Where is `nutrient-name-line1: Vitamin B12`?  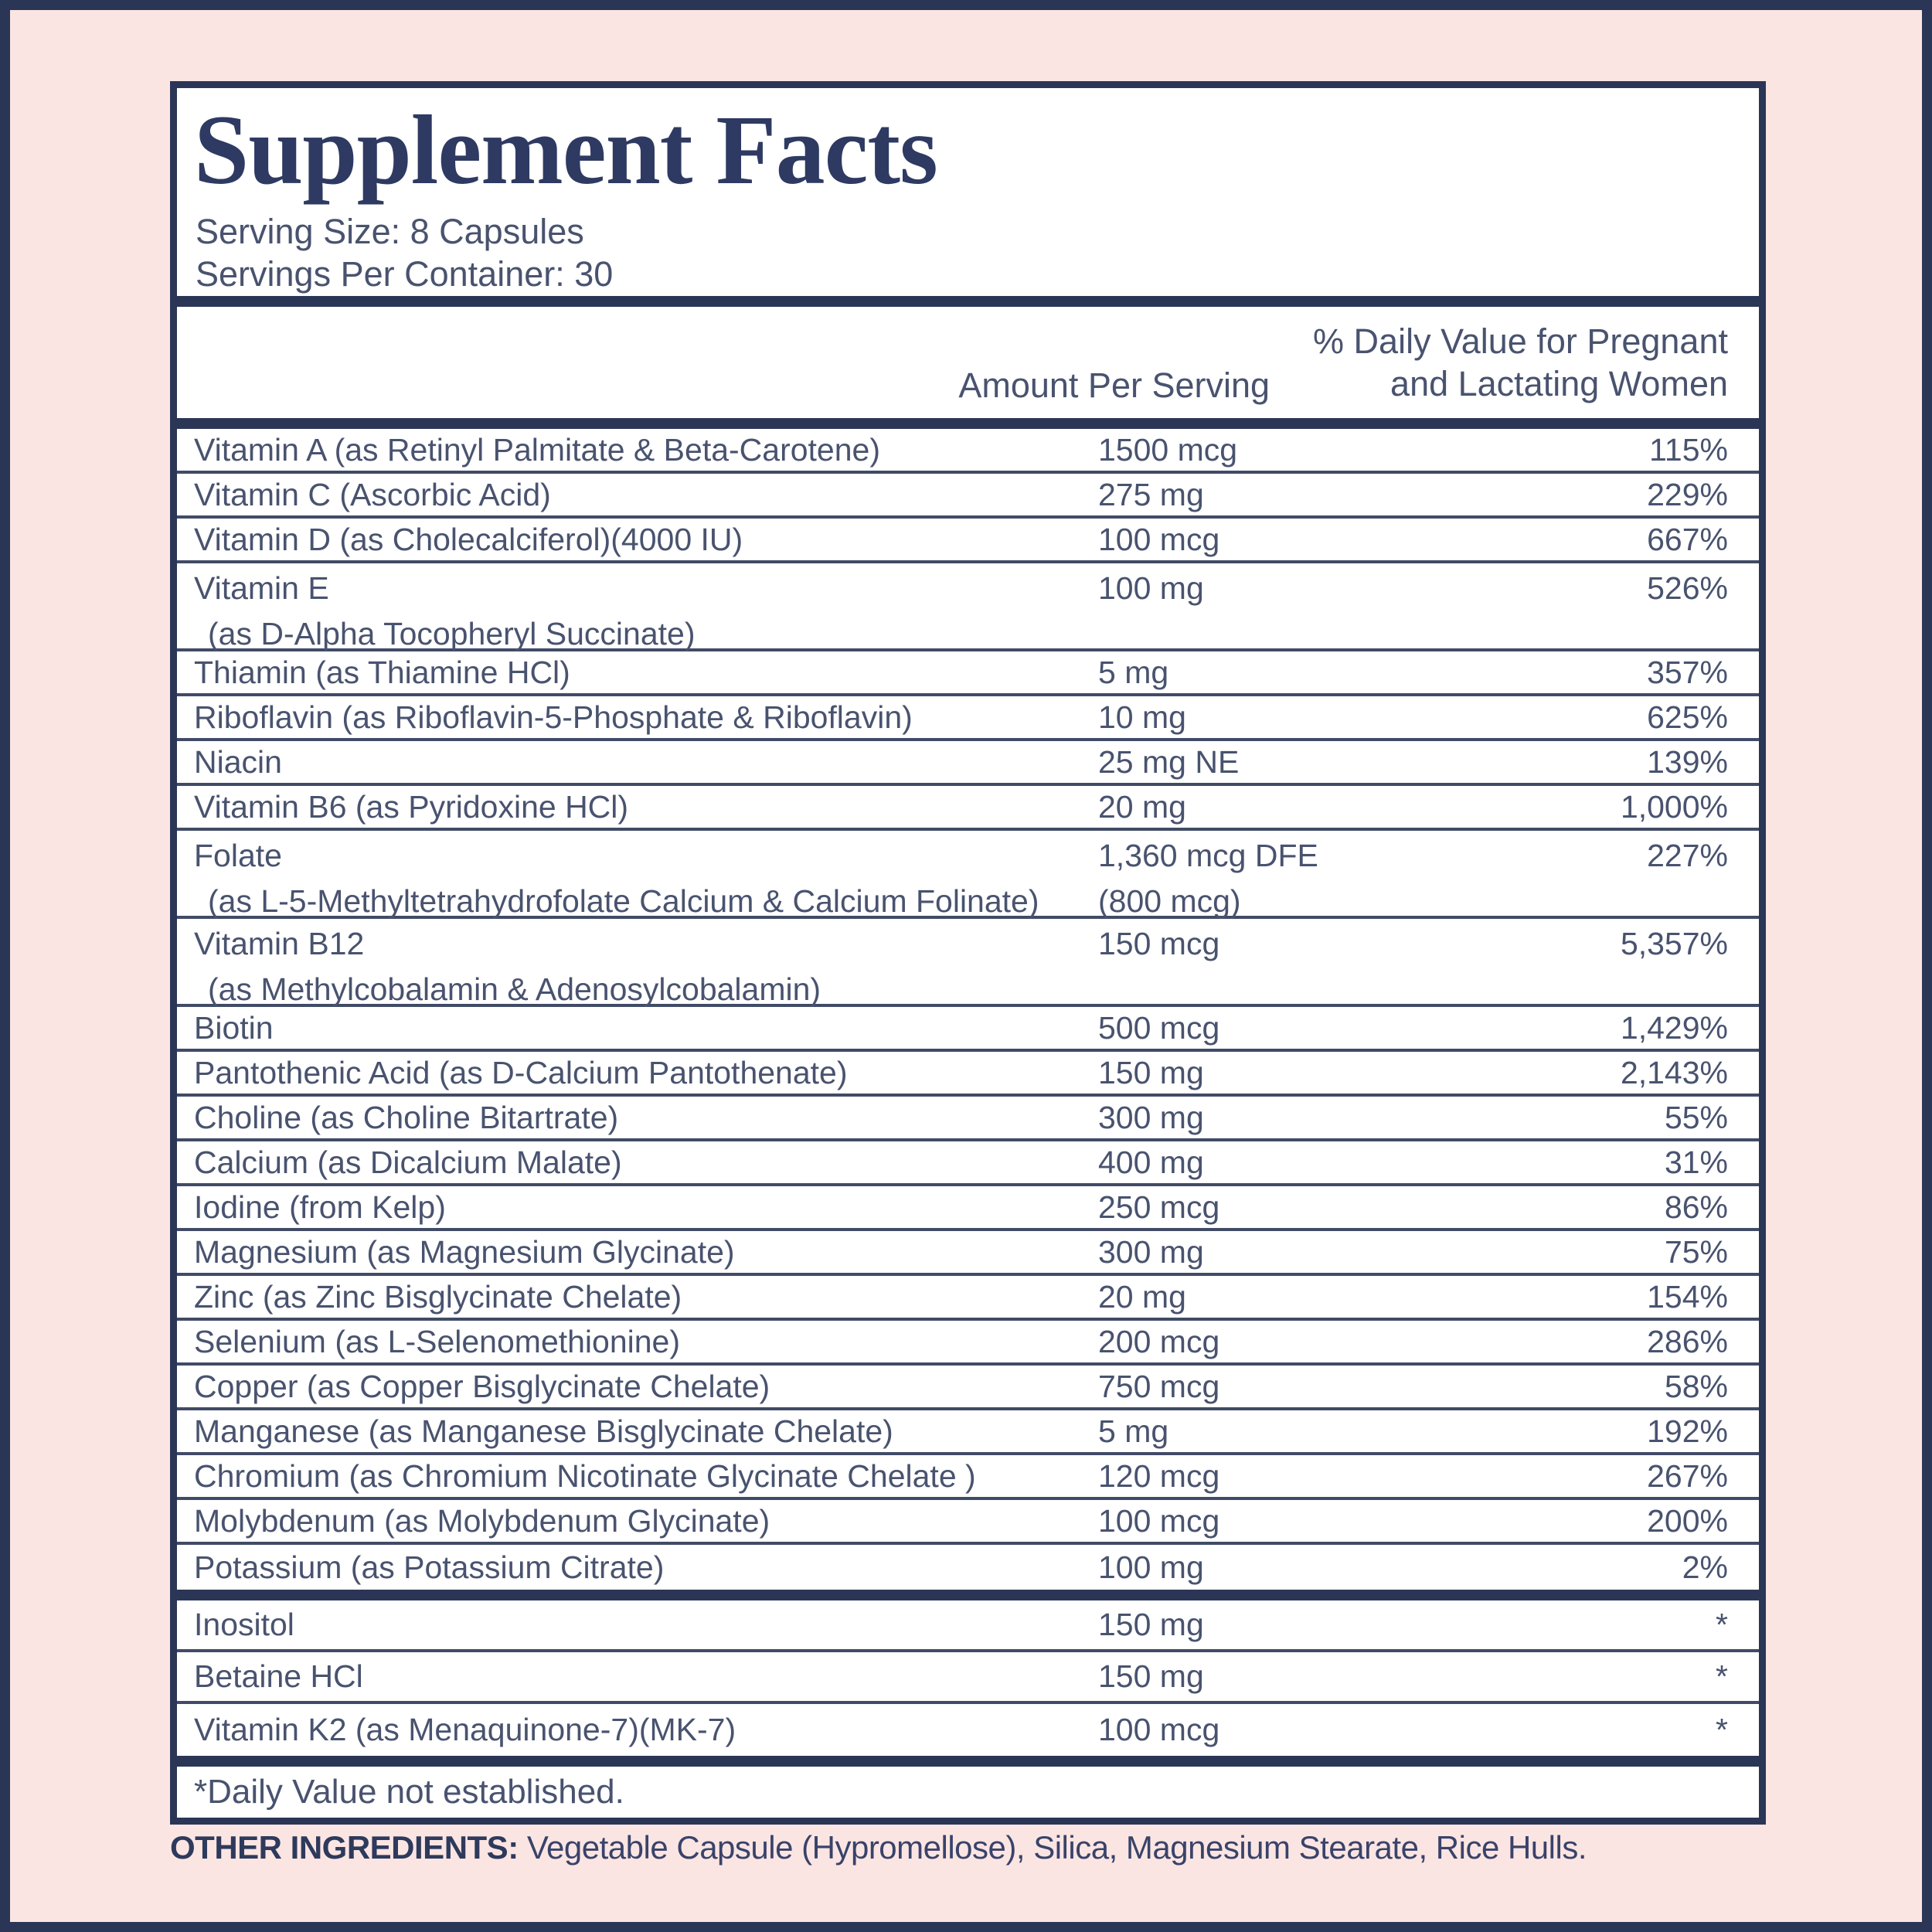
nutrient-name-line1: Vitamin B12 is located at coordinates (280, 943).